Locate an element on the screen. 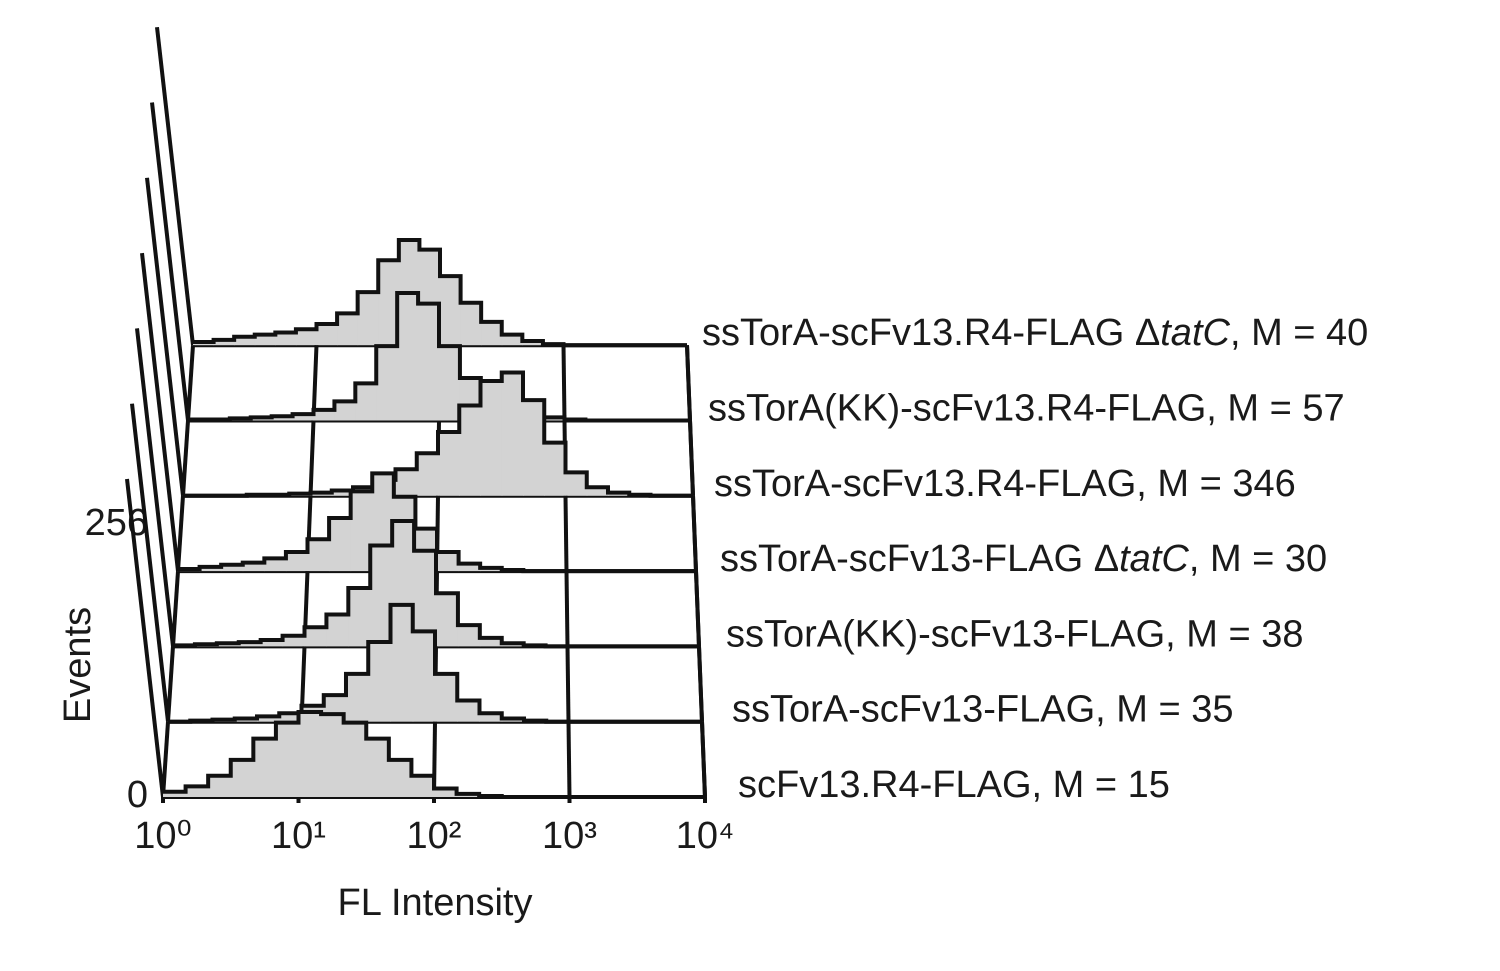 The image size is (1500, 971). label-part: , M = 30 is located at coordinates (1258, 559).